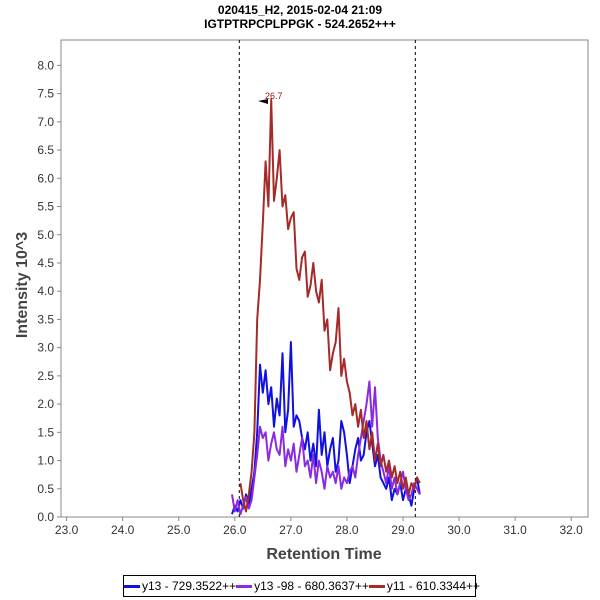  Describe the element at coordinates (45, 404) in the screenshot. I see `y-tick-label: 2.0` at that location.